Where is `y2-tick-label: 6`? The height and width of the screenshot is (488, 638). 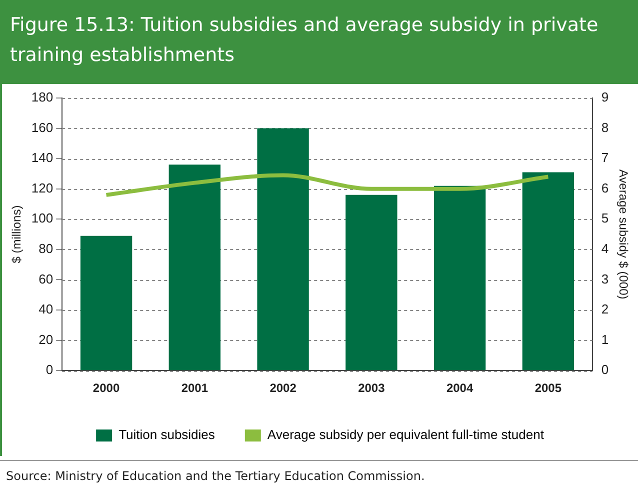
y2-tick-label: 6 is located at coordinates (605, 188).